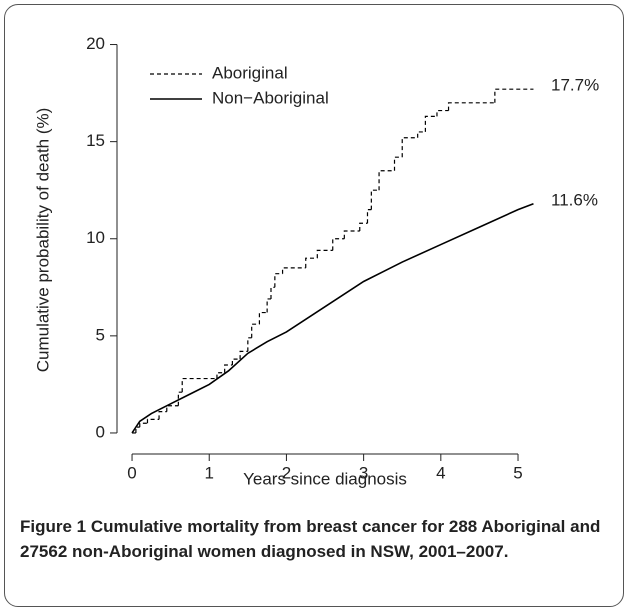 The width and height of the screenshot is (630, 613). What do you see at coordinates (100, 334) in the screenshot?
I see `y-tick-label: 5` at bounding box center [100, 334].